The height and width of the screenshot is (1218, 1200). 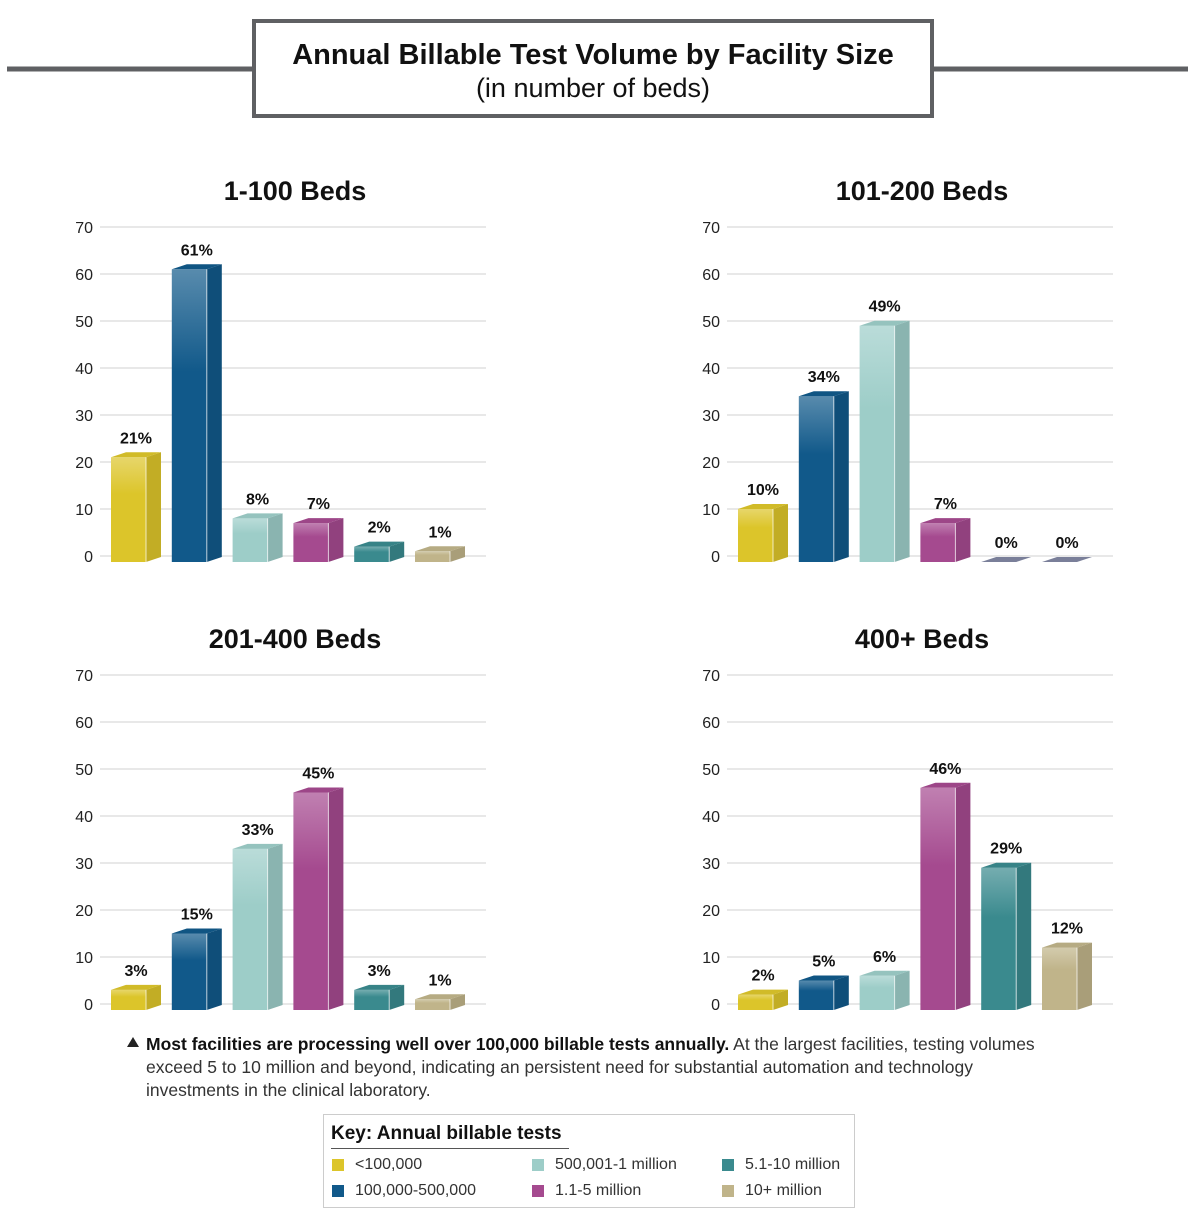 I want to click on legend-item: 5.1-10 million, so click(x=781, y=1165).